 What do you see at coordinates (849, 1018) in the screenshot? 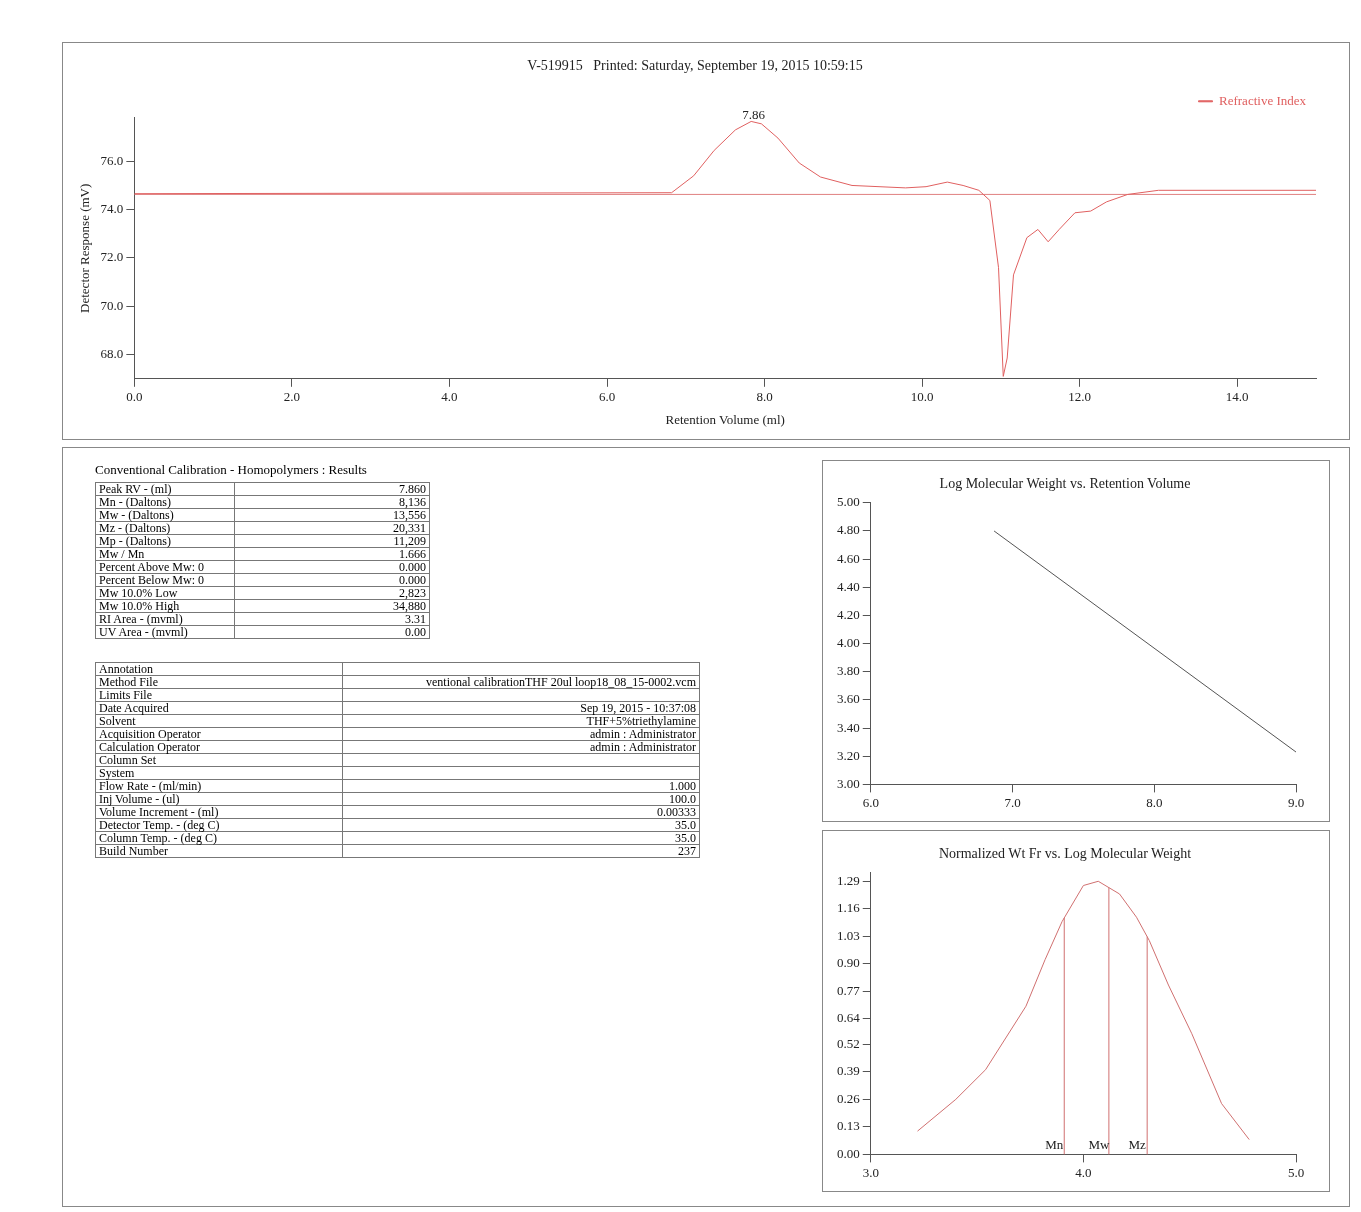
I see `y-tick-label: 0.64` at bounding box center [849, 1018].